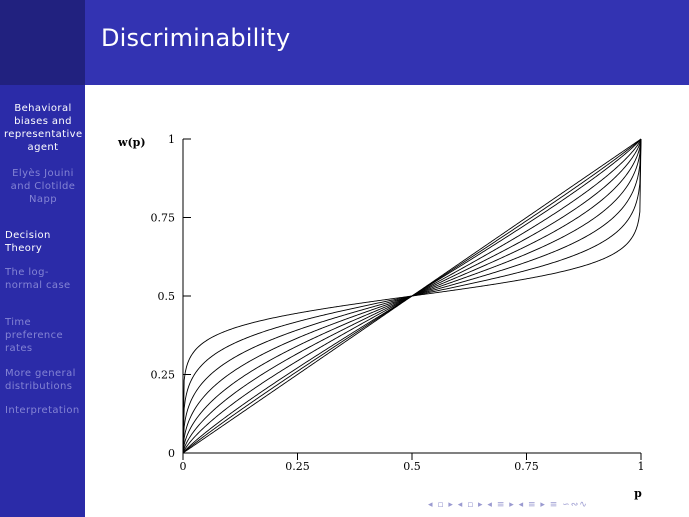 This screenshot has width=689, height=517. I want to click on sidebar-section-log-normal-case: The log-normal case, so click(38, 279).